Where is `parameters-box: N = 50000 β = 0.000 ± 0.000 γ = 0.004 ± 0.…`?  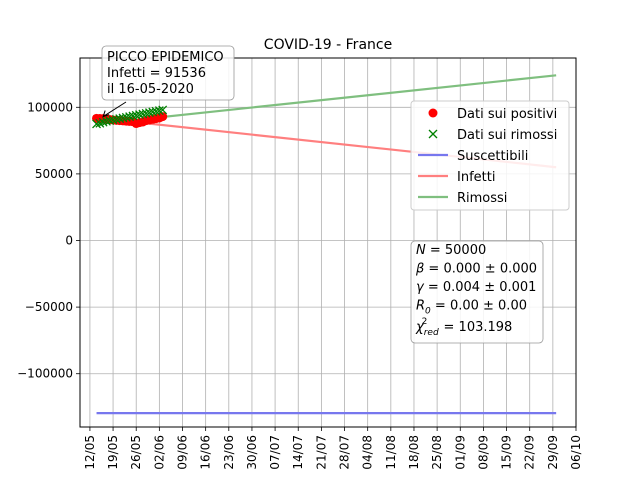
parameters-box: N = 50000 β = 0.000 ± 0.000 γ = 0.004 ± 0.… is located at coordinates (477, 292).